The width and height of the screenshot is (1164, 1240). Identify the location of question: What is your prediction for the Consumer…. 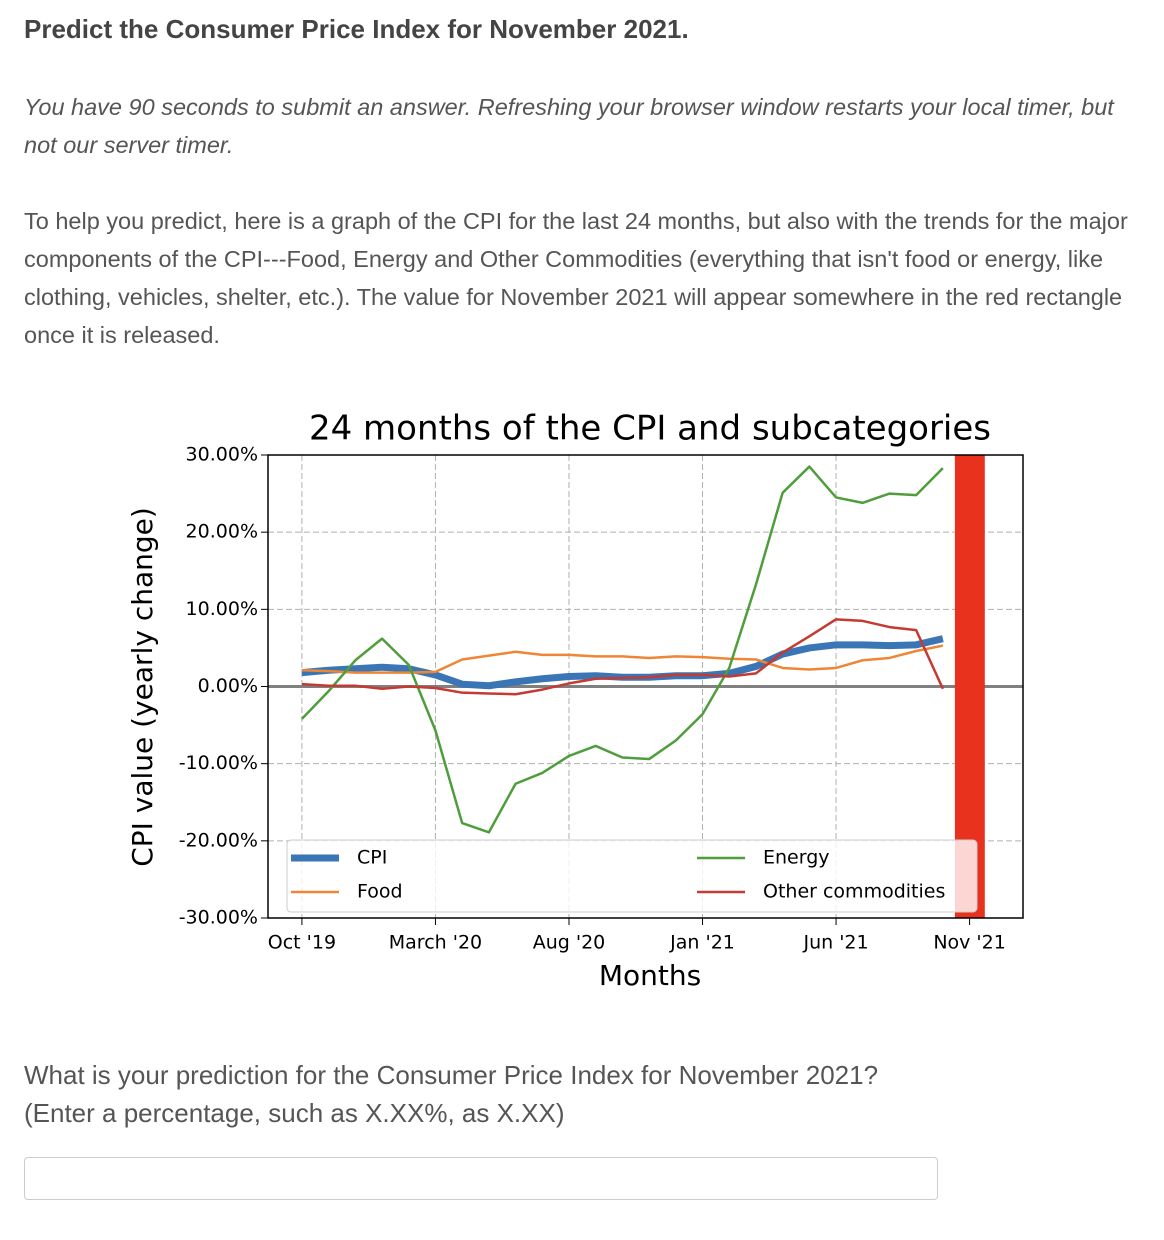
(579, 1094).